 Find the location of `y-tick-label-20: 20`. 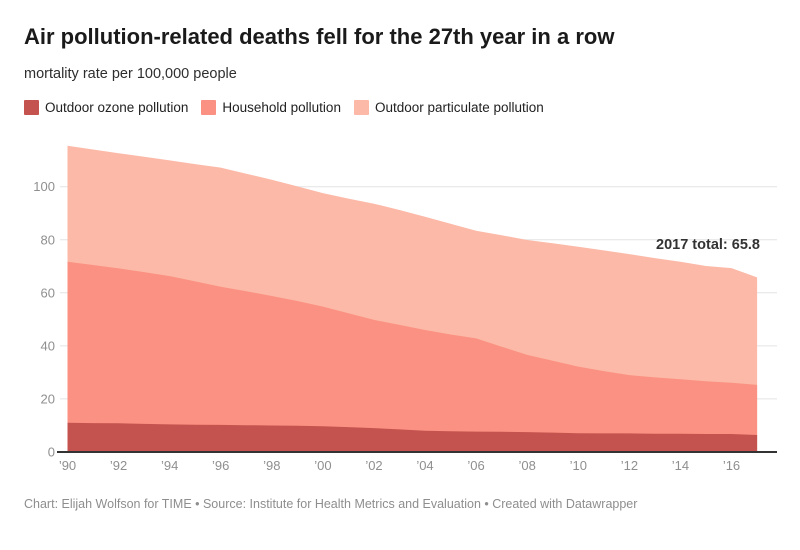

y-tick-label-20: 20 is located at coordinates (48, 398).